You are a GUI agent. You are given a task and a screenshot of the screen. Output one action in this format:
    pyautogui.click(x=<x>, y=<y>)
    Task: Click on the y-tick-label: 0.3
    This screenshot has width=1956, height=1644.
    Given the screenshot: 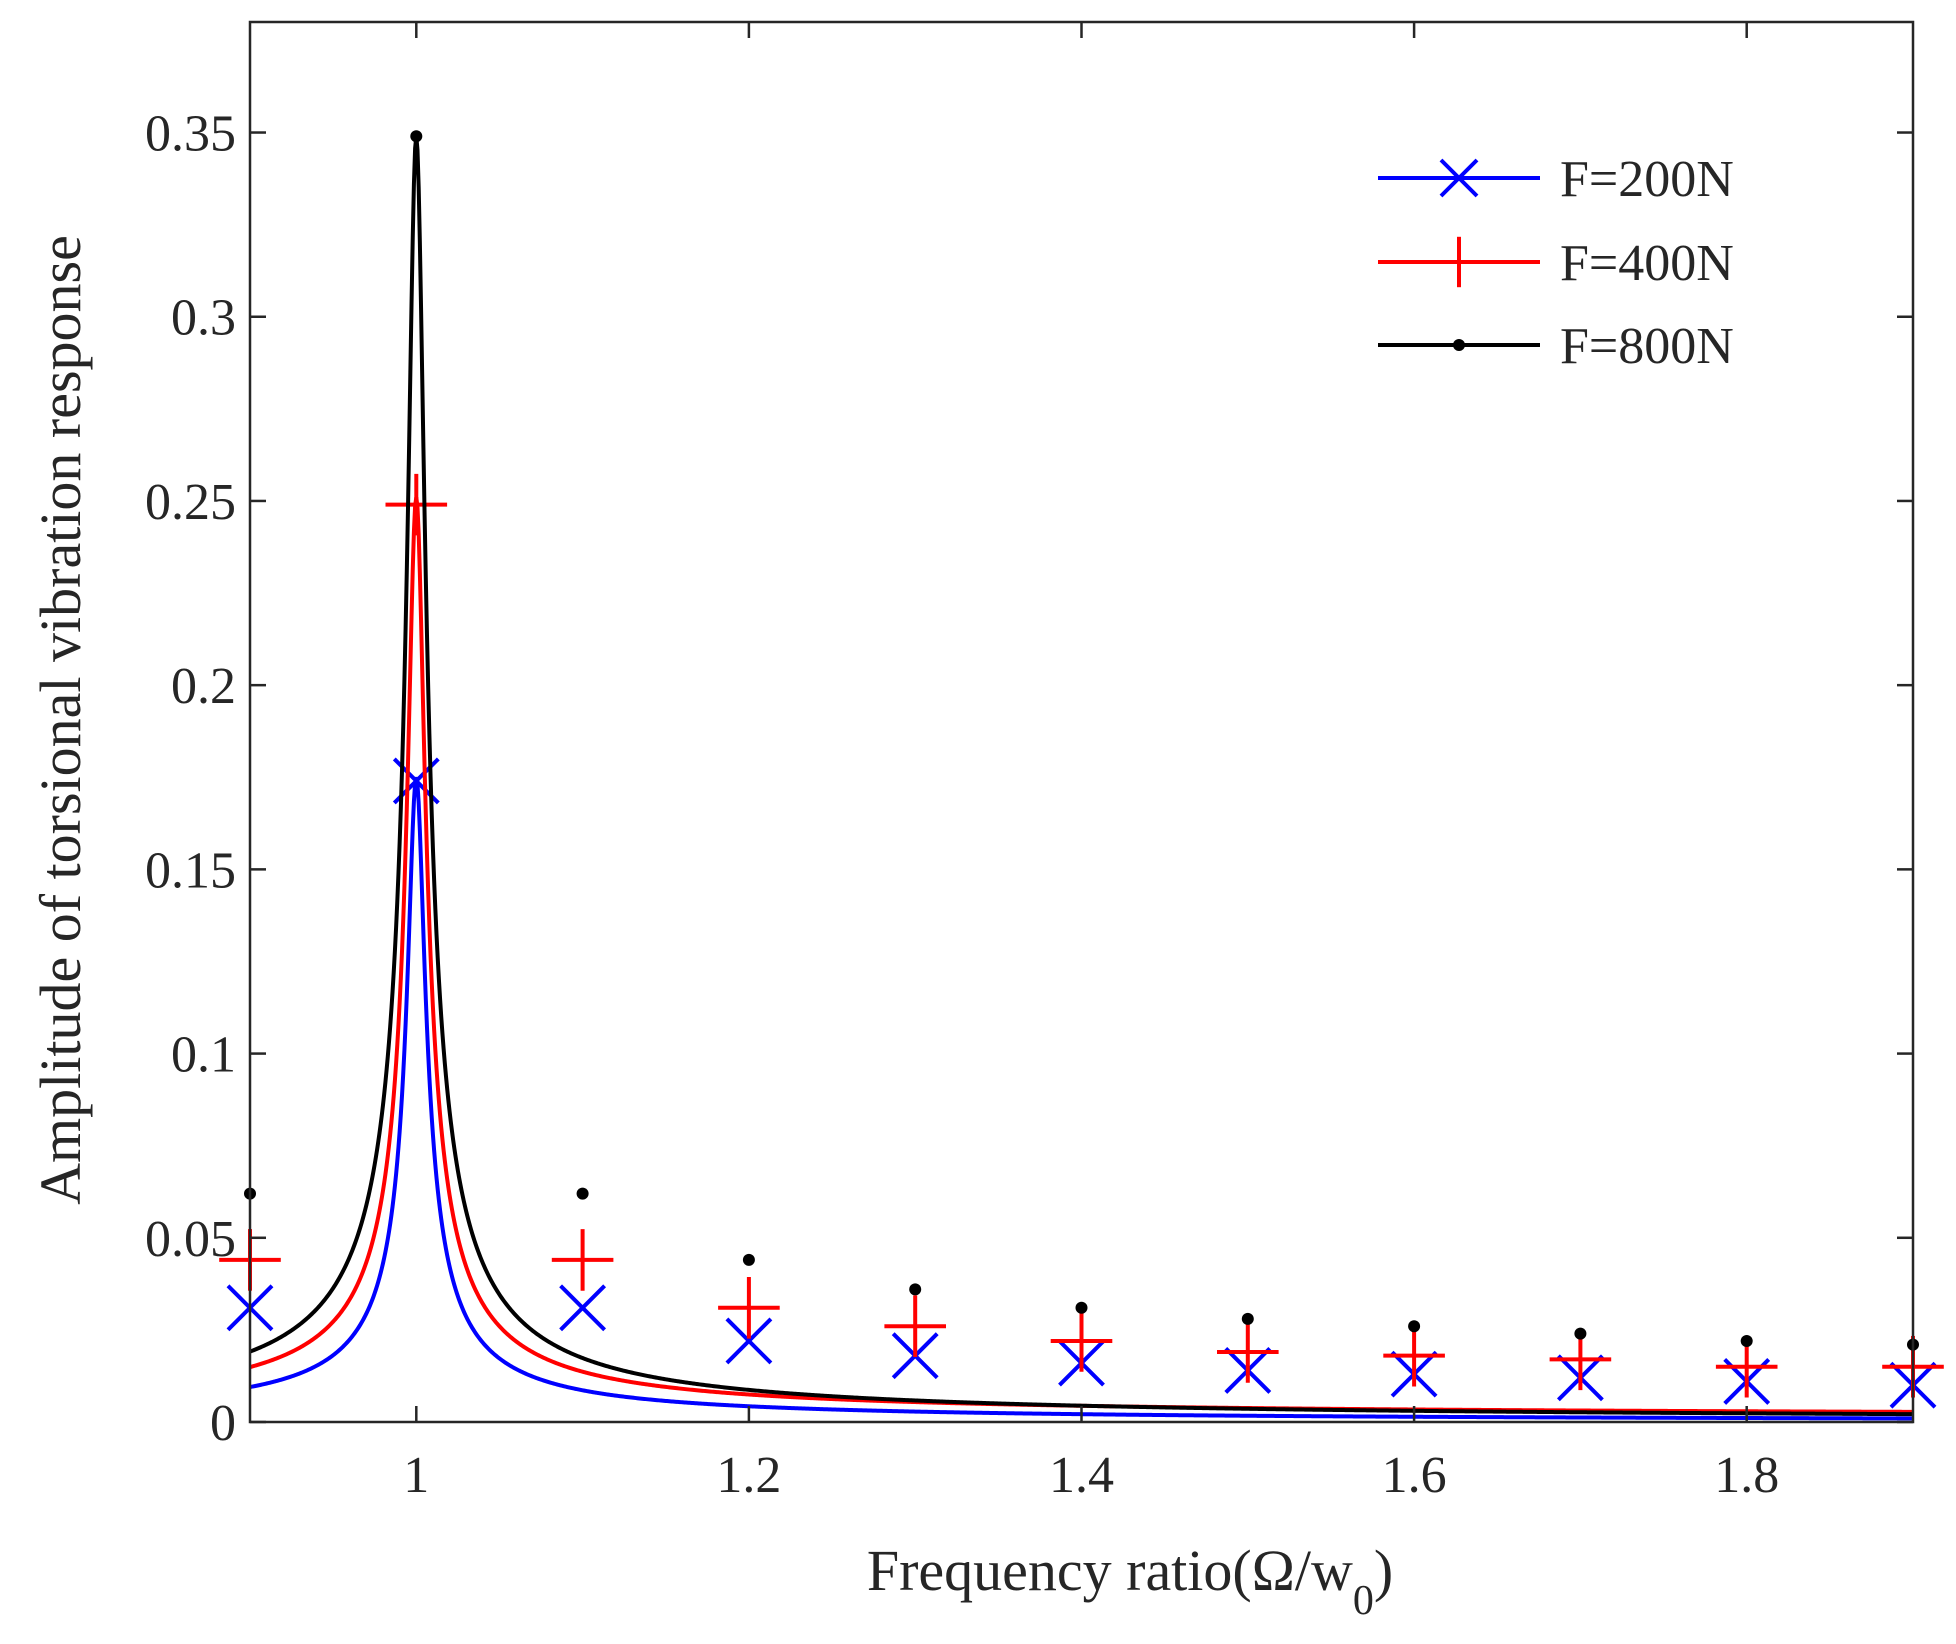 What is the action you would take?
    pyautogui.click(x=203, y=318)
    